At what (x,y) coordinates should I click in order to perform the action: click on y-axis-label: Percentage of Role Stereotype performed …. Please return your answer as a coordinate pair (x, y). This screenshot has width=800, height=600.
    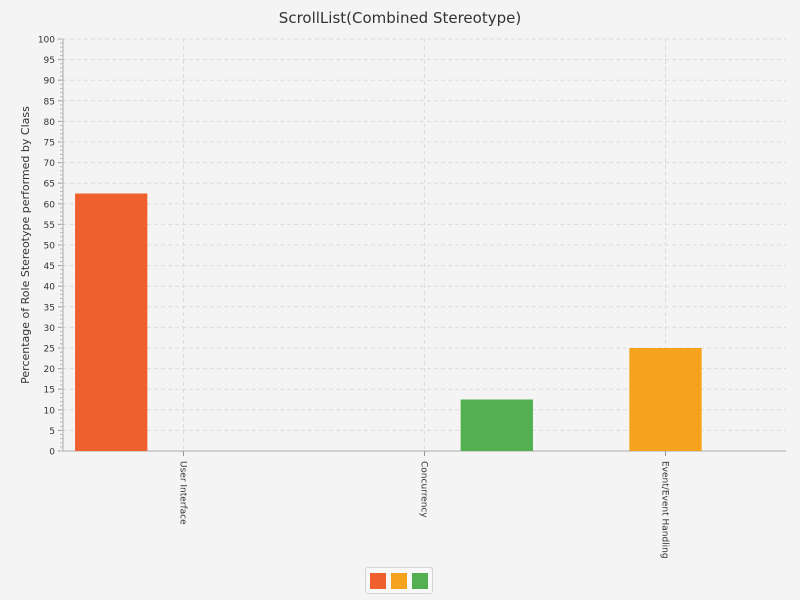
    Looking at the image, I should click on (25, 245).